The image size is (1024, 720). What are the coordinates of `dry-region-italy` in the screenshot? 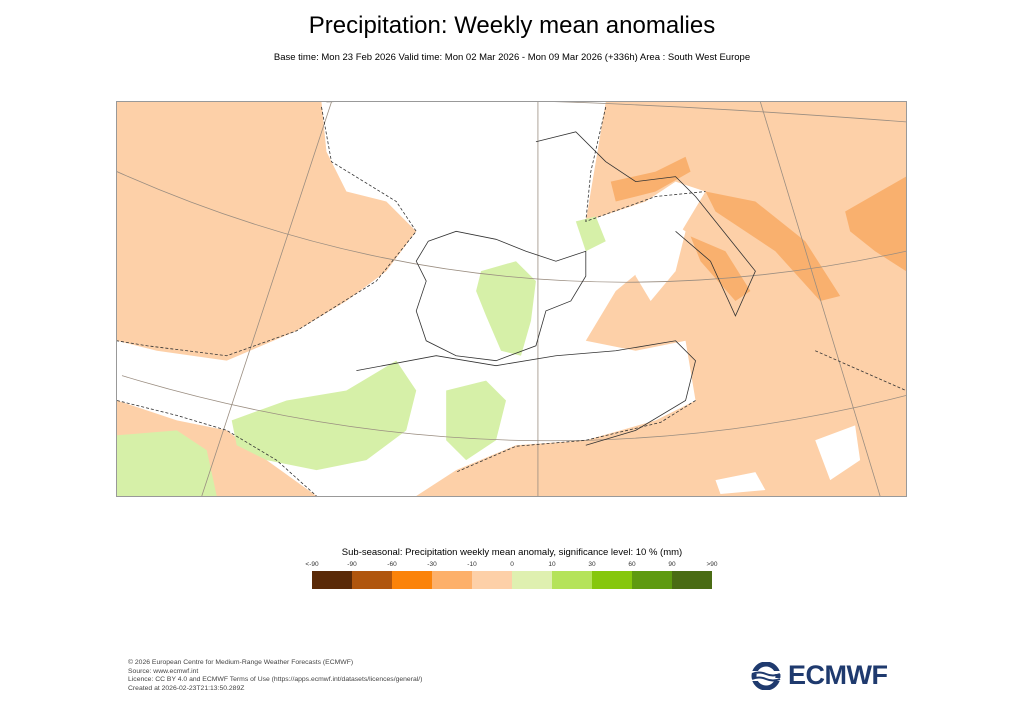 It's located at (720, 268).